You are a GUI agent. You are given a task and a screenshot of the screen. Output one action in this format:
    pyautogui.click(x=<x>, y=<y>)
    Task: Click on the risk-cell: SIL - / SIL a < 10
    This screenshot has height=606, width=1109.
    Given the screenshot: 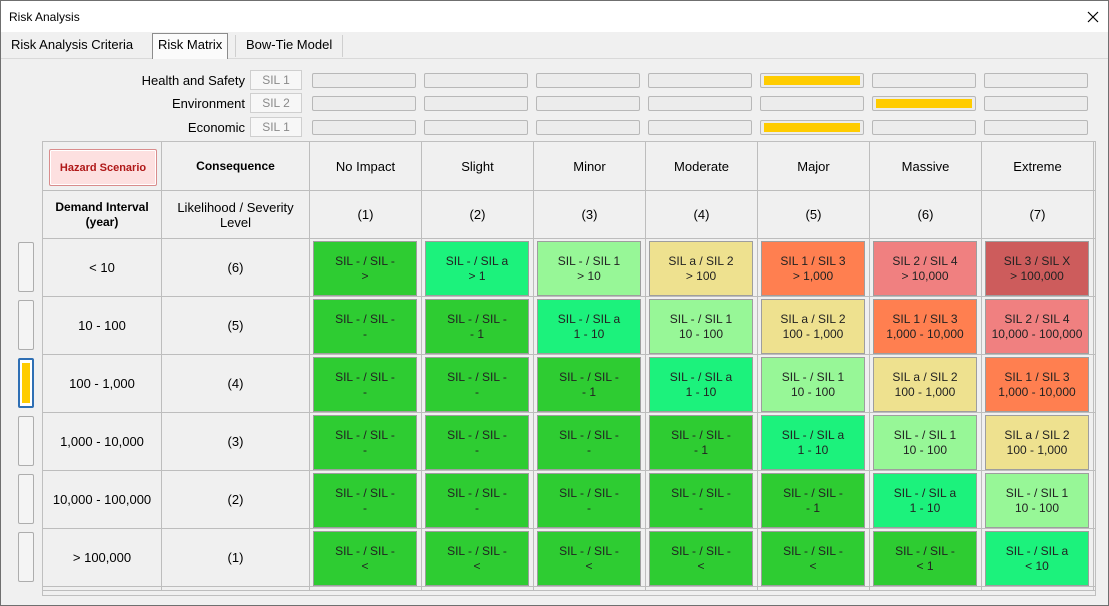 What is the action you would take?
    pyautogui.click(x=1037, y=558)
    